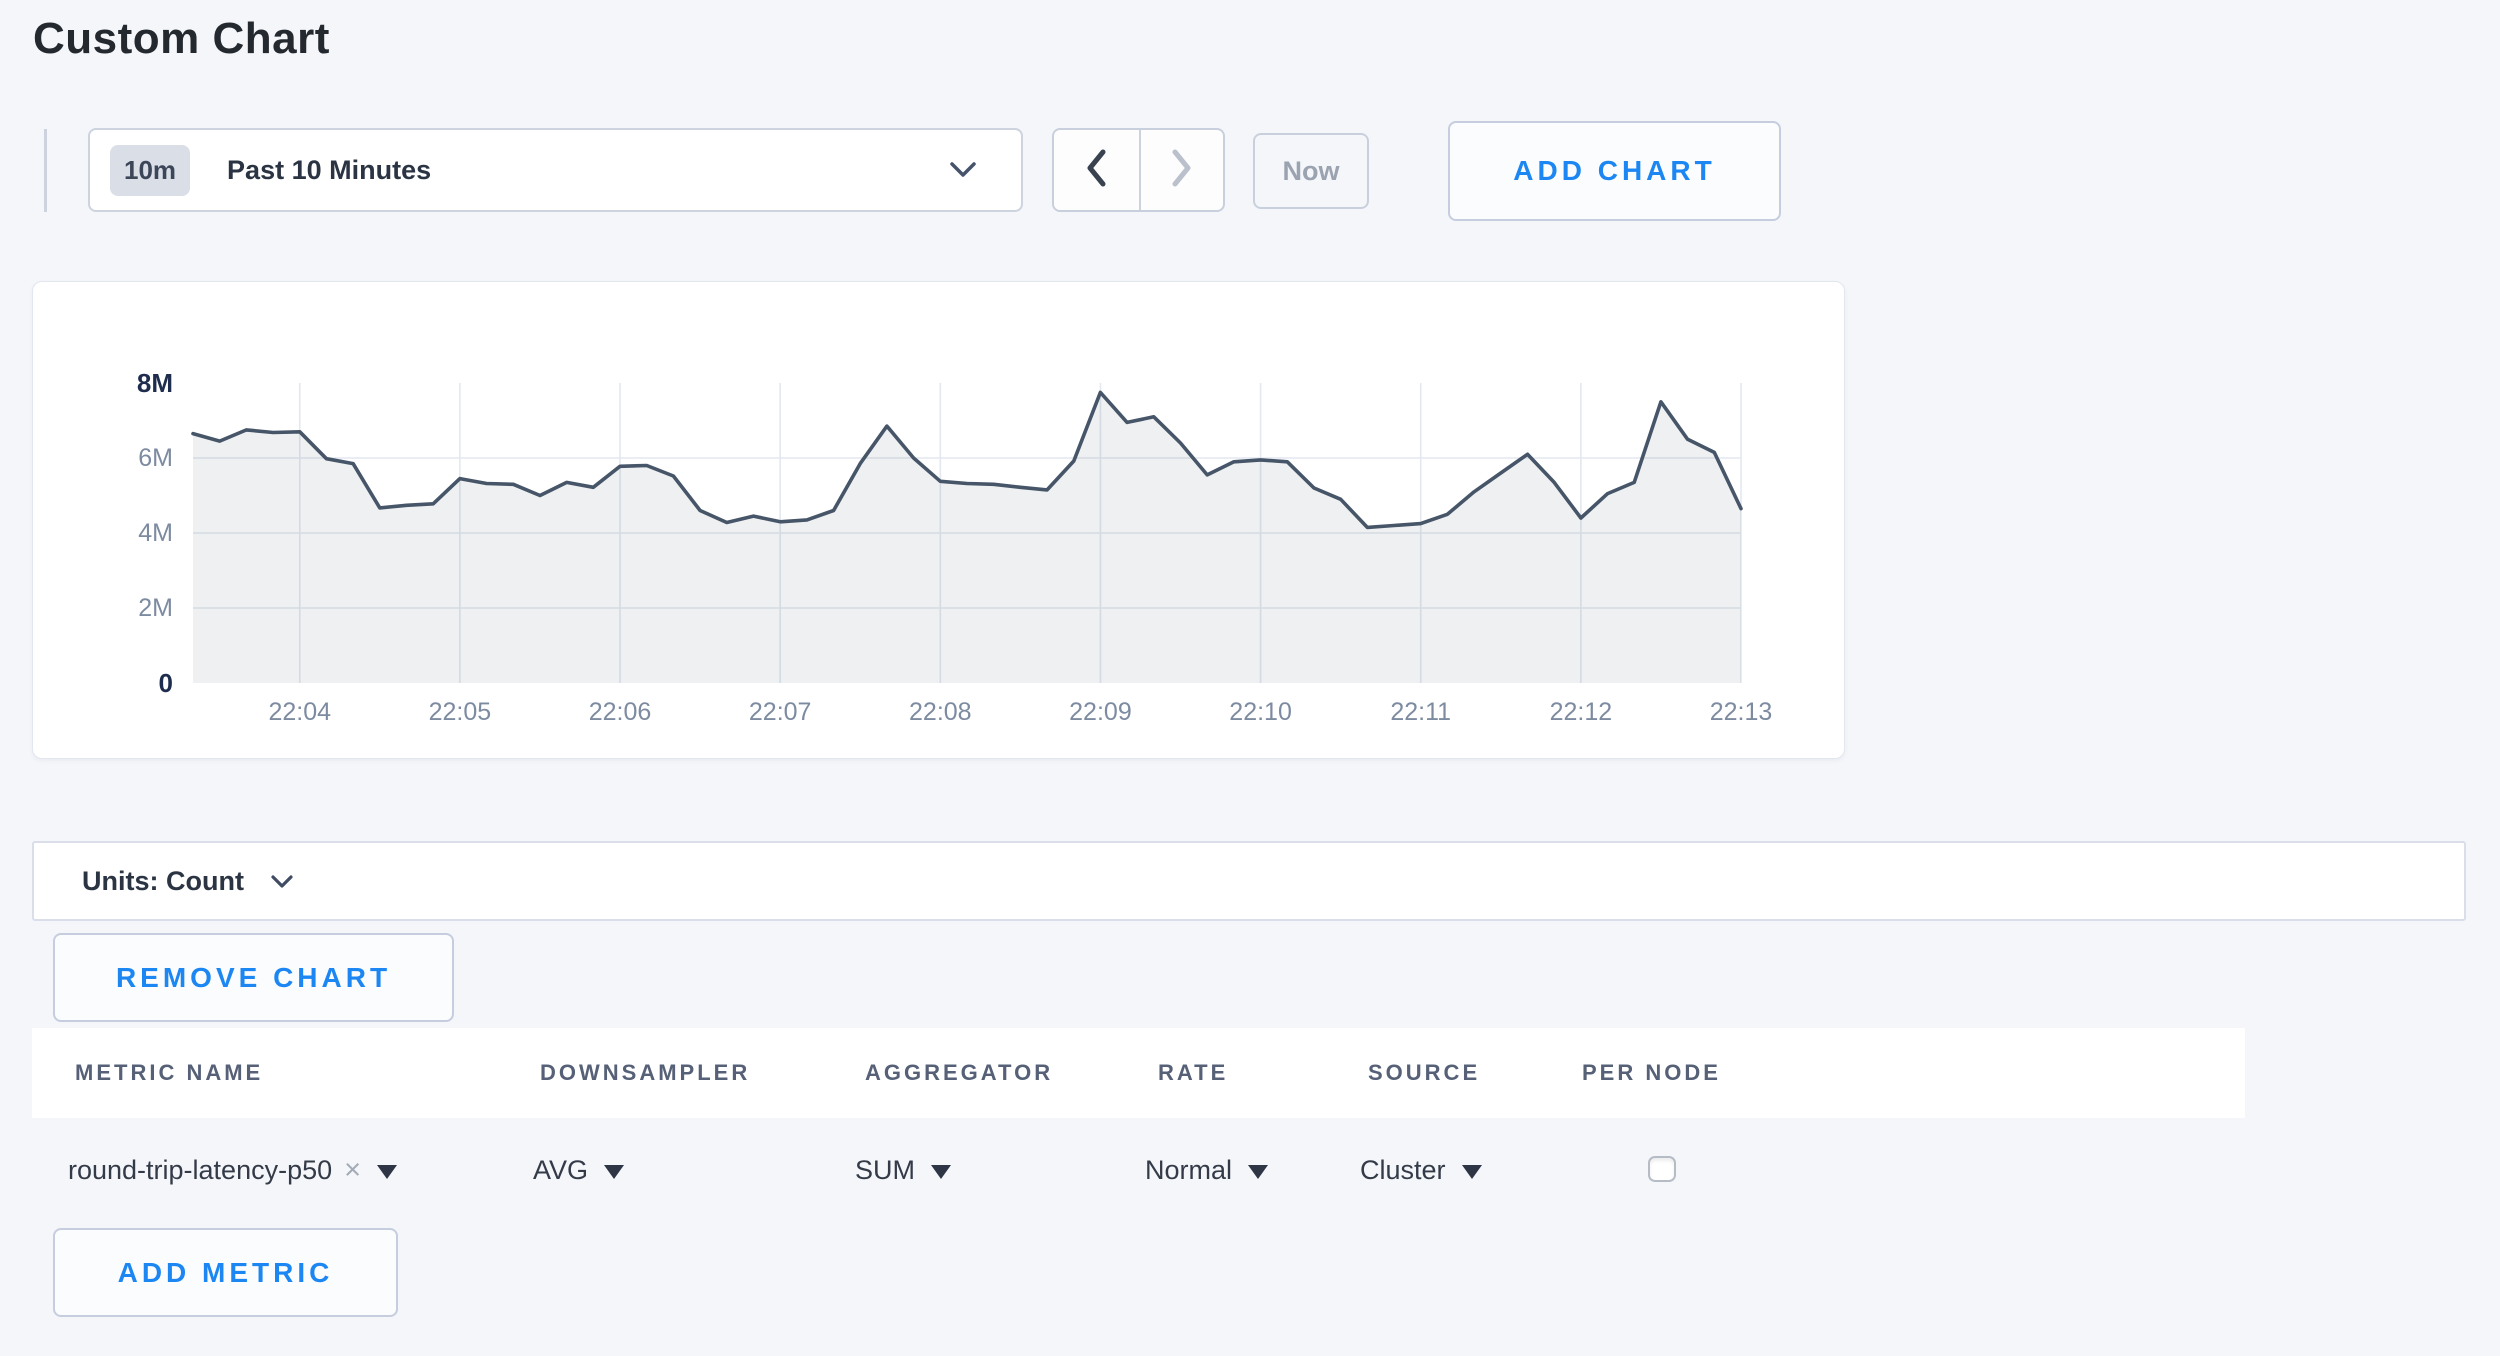 This screenshot has width=2500, height=1356. I want to click on x-axis-tick-label: 22:10, so click(1260, 712).